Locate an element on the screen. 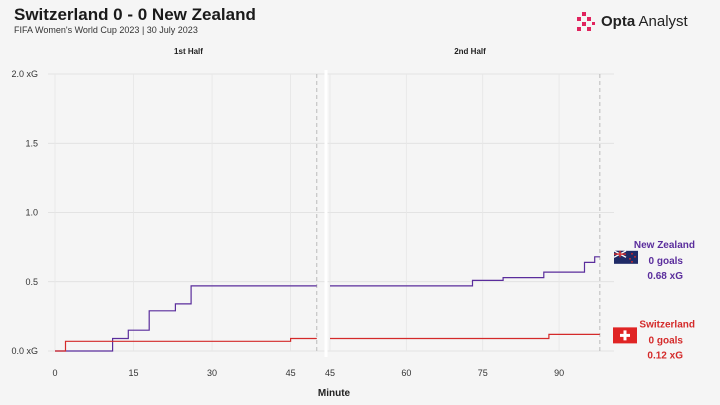  opta-pixel-logo-icon is located at coordinates (586, 21).